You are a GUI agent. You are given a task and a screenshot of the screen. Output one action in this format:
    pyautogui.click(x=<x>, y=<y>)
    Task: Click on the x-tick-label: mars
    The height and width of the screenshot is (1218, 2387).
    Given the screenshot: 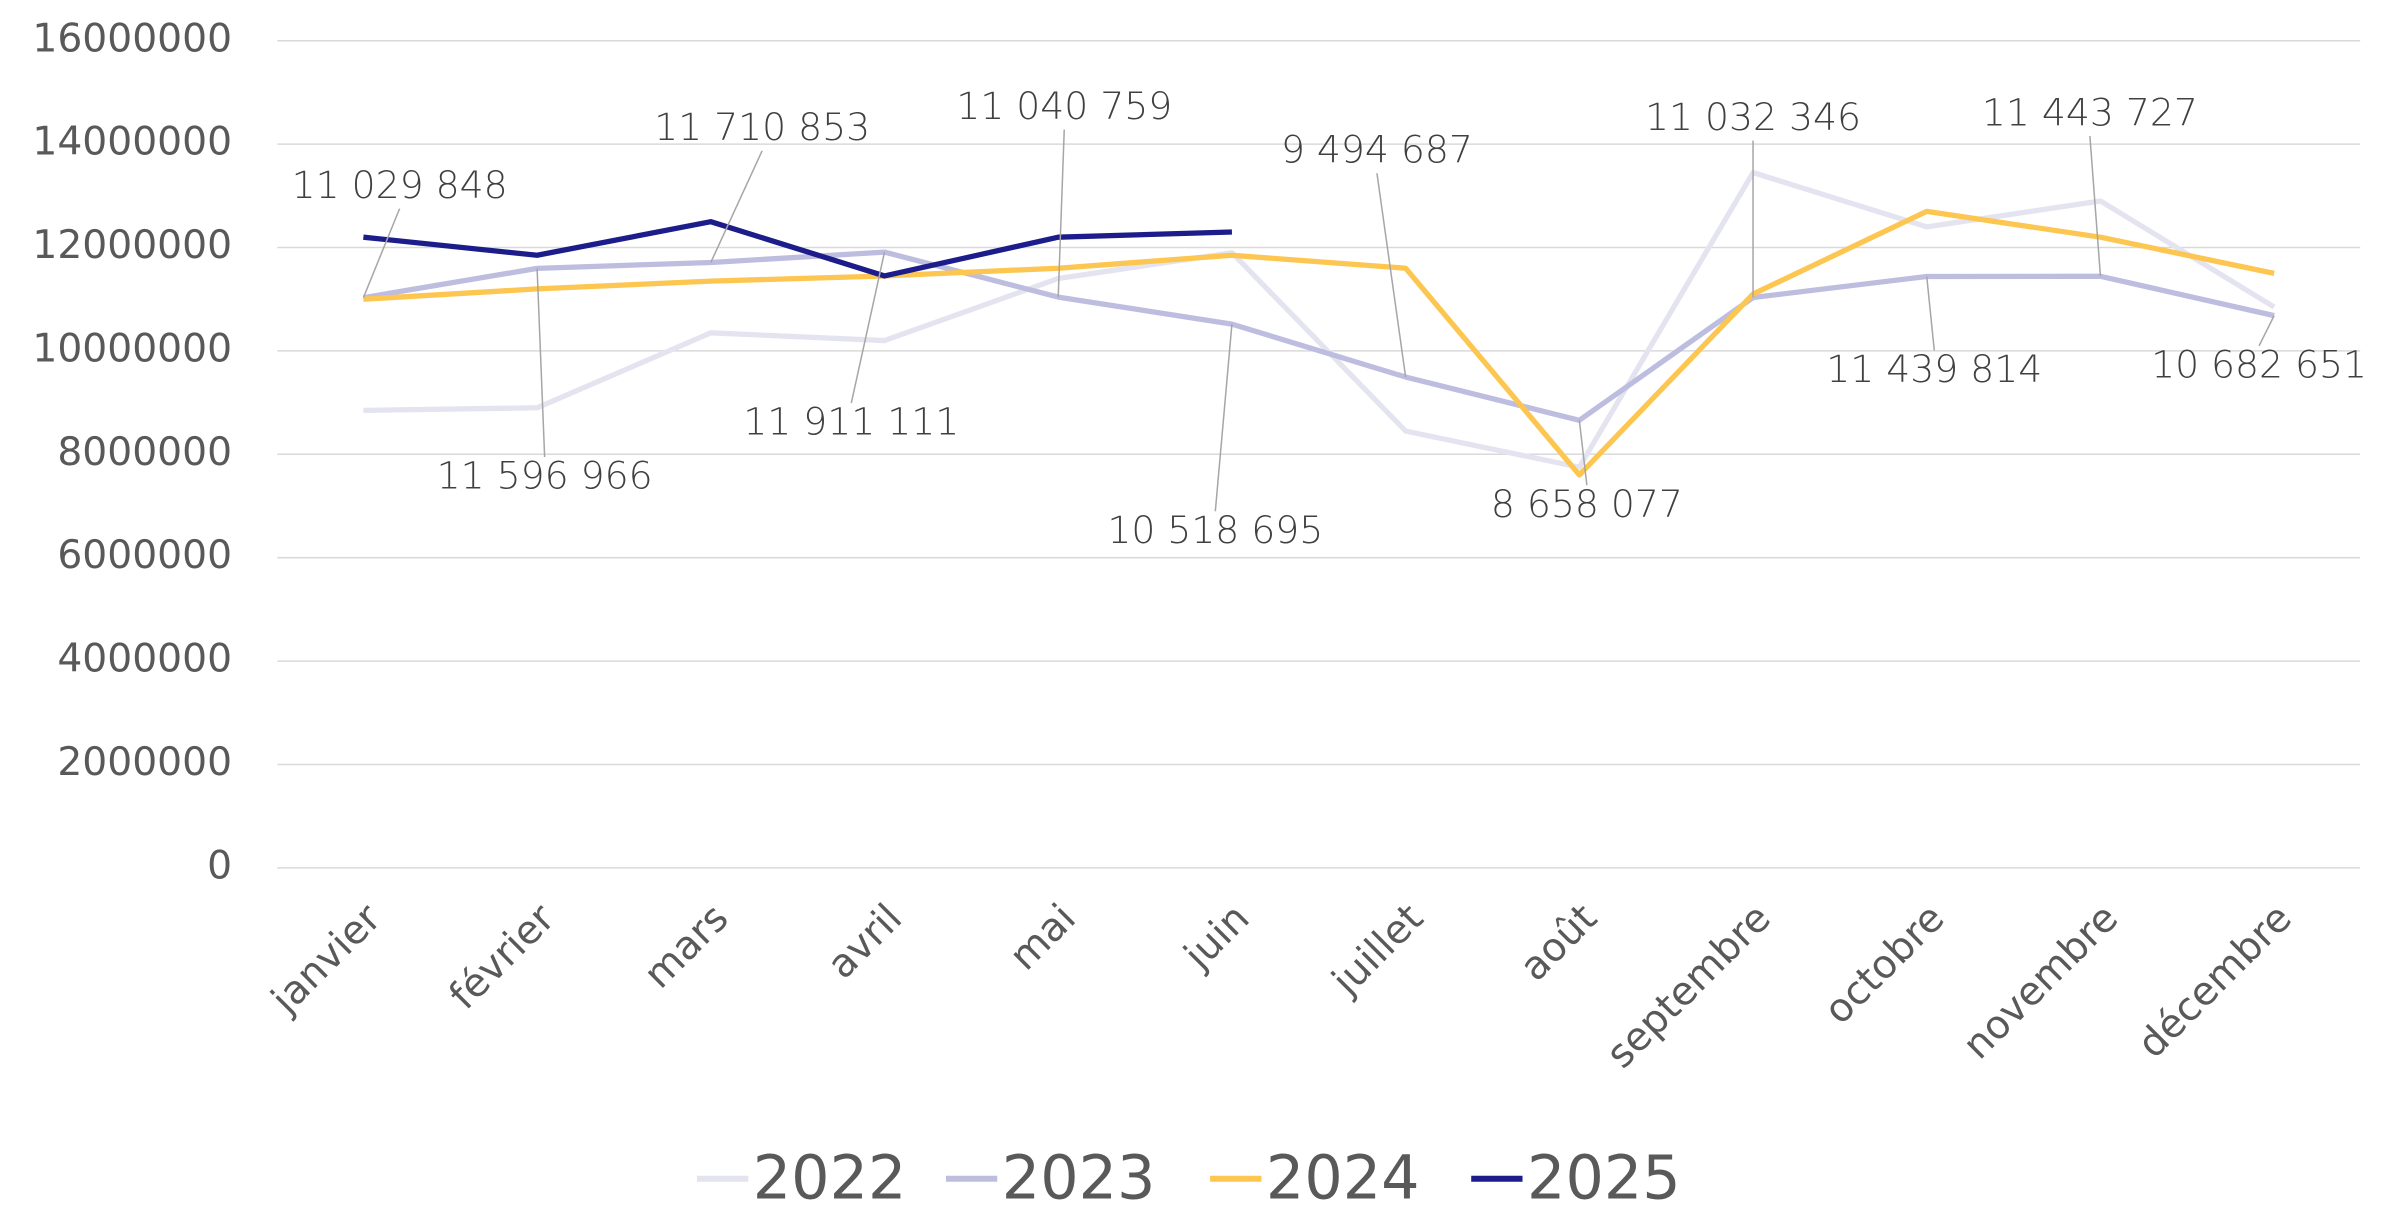 What is the action you would take?
    pyautogui.click(x=687, y=947)
    